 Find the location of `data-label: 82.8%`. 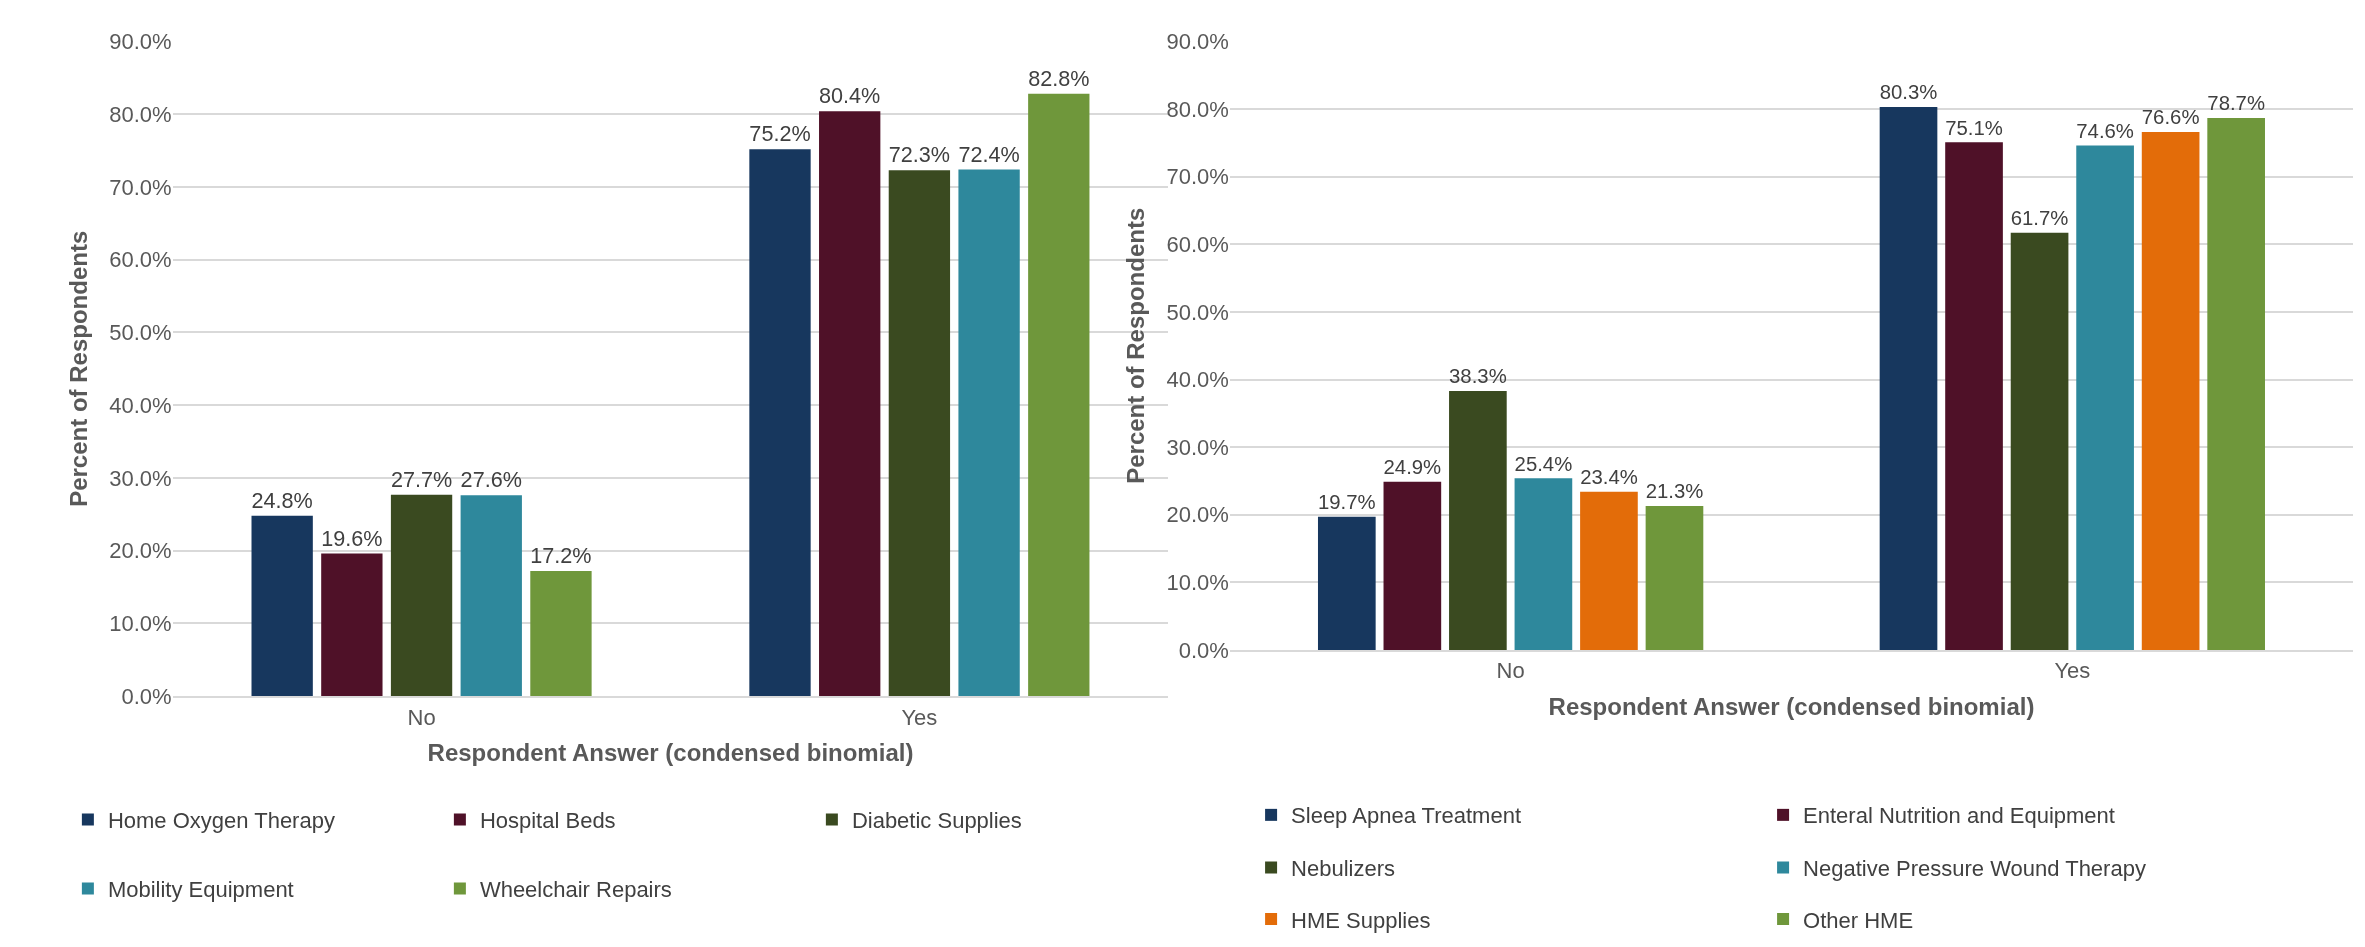

data-label: 82.8% is located at coordinates (1059, 78).